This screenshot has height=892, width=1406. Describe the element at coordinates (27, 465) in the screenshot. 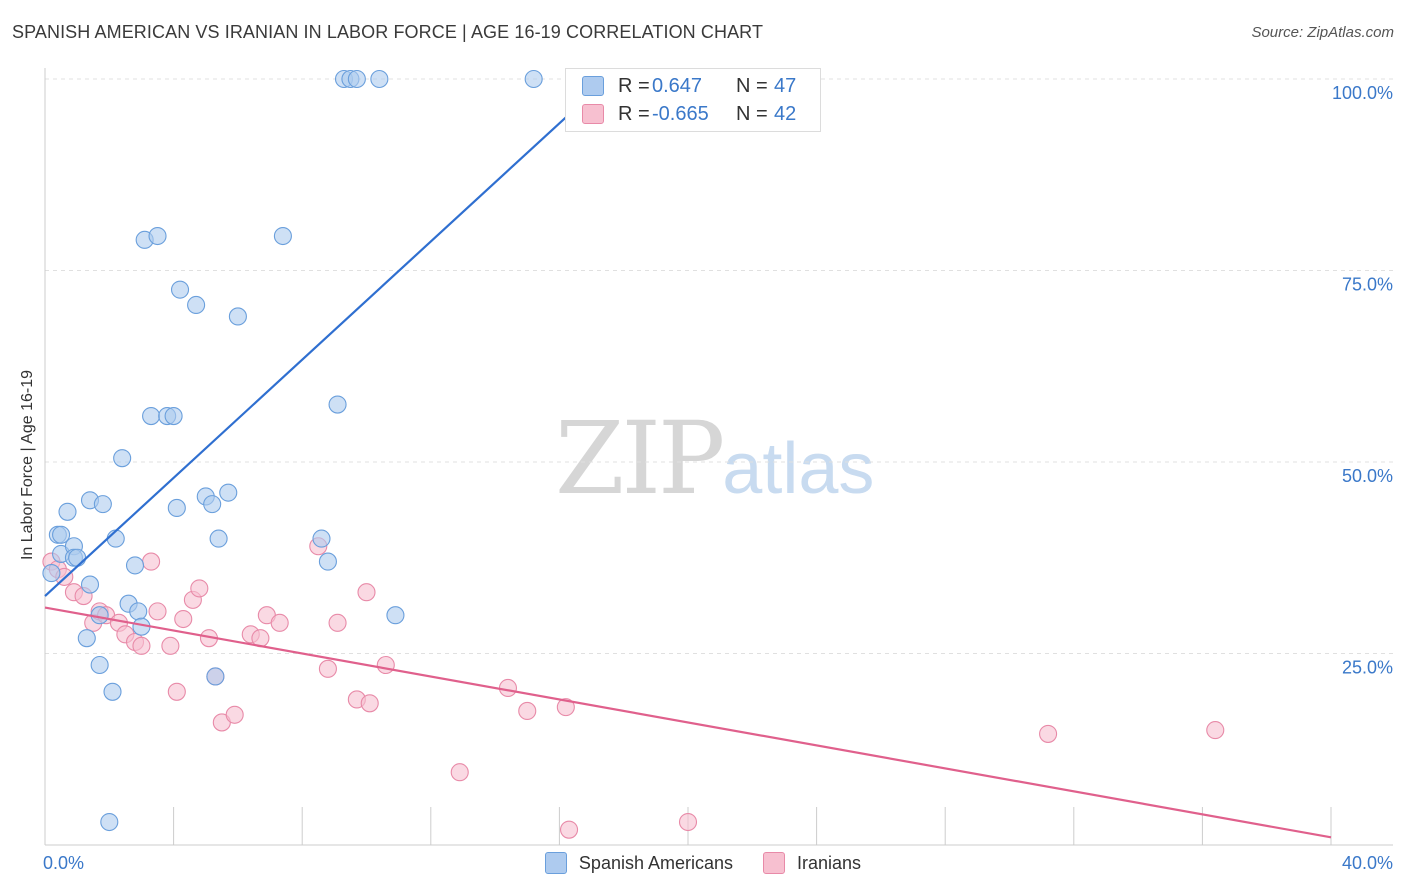

I see `y-axis-label: In Labor Force | Age 16-19` at that location.